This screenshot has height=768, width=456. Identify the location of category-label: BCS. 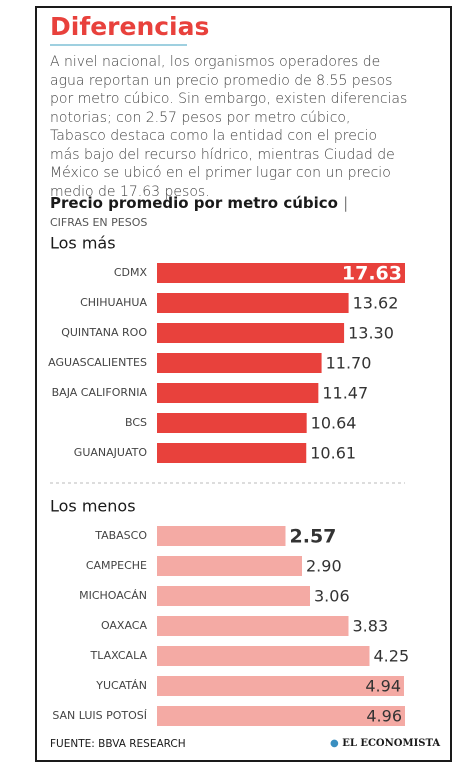
(136, 422).